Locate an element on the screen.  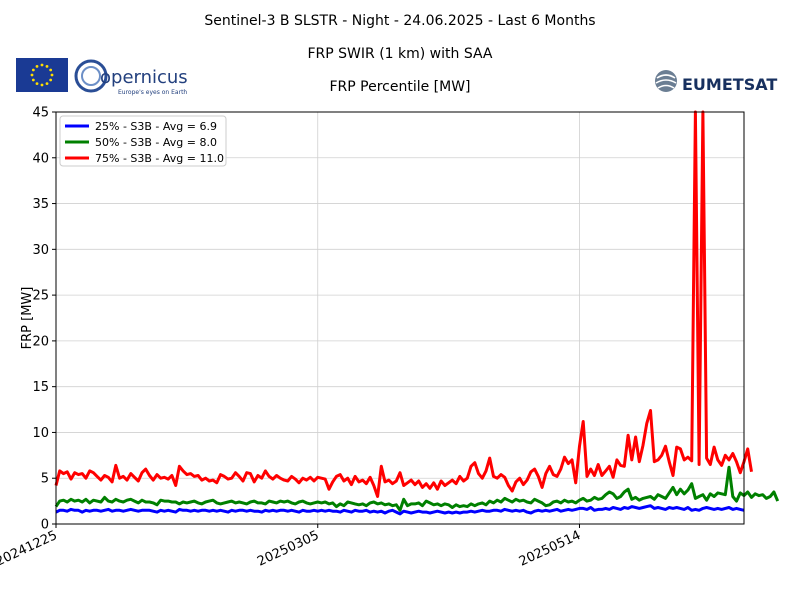
legend-entry: 50% - S3B - Avg = 8.0 is located at coordinates (156, 142).